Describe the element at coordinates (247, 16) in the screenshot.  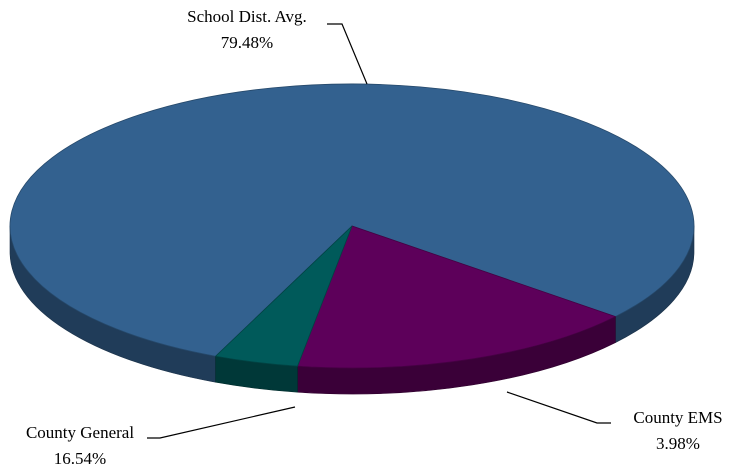
I see `slice-label-school-dist: School Dist. Avg.` at that location.